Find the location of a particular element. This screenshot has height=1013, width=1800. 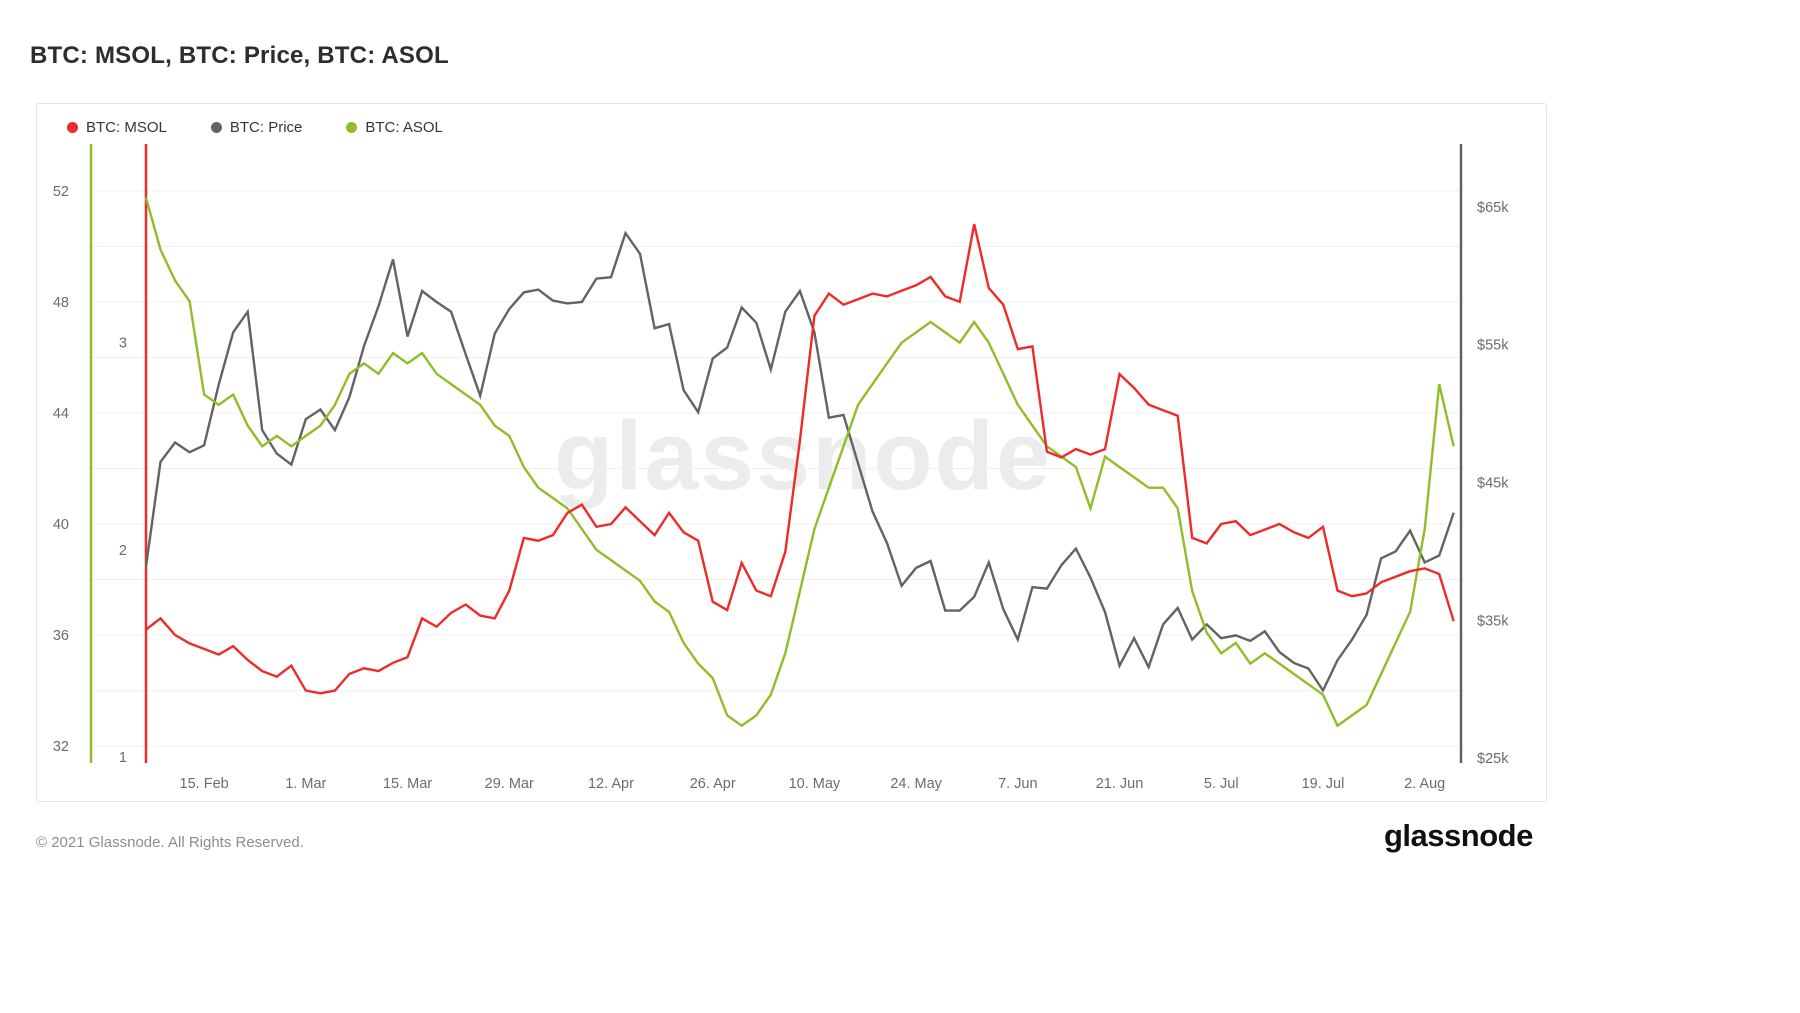

copyright-text: © 2021 Glassnode. All Rights Reserved. is located at coordinates (170, 842).